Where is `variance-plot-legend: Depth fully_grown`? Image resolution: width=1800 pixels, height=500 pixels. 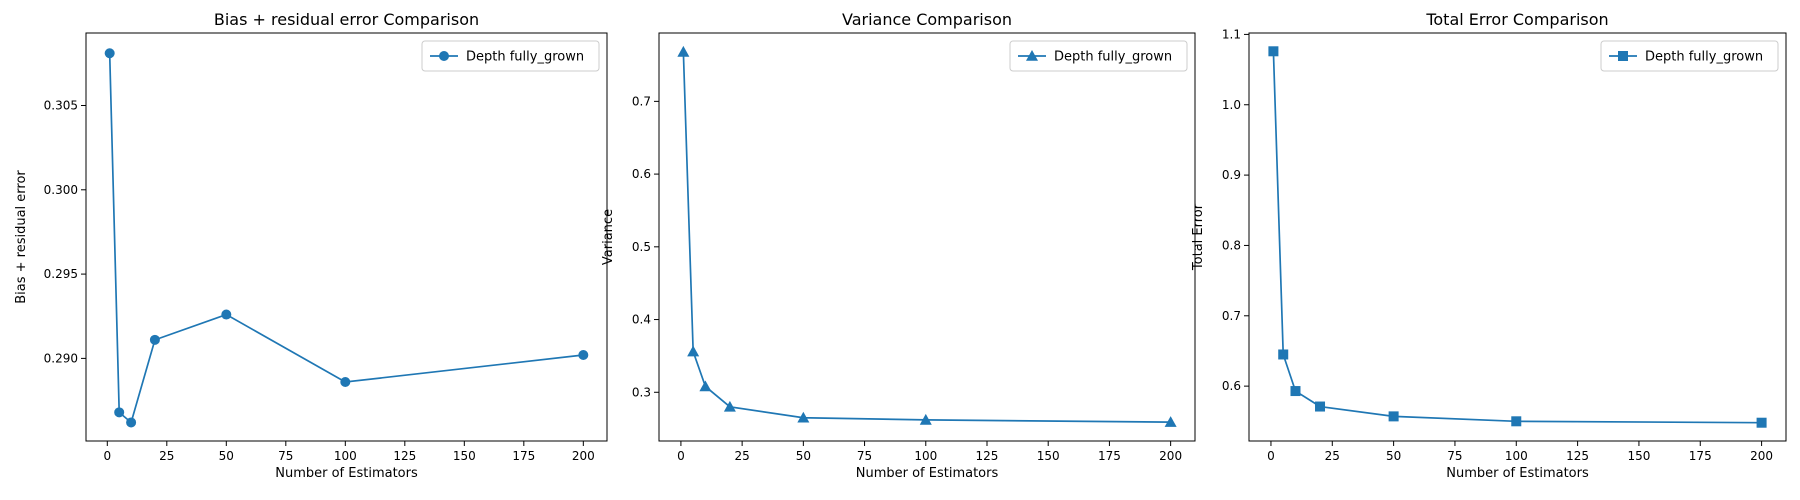 variance-plot-legend: Depth fully_grown is located at coordinates (1098, 56).